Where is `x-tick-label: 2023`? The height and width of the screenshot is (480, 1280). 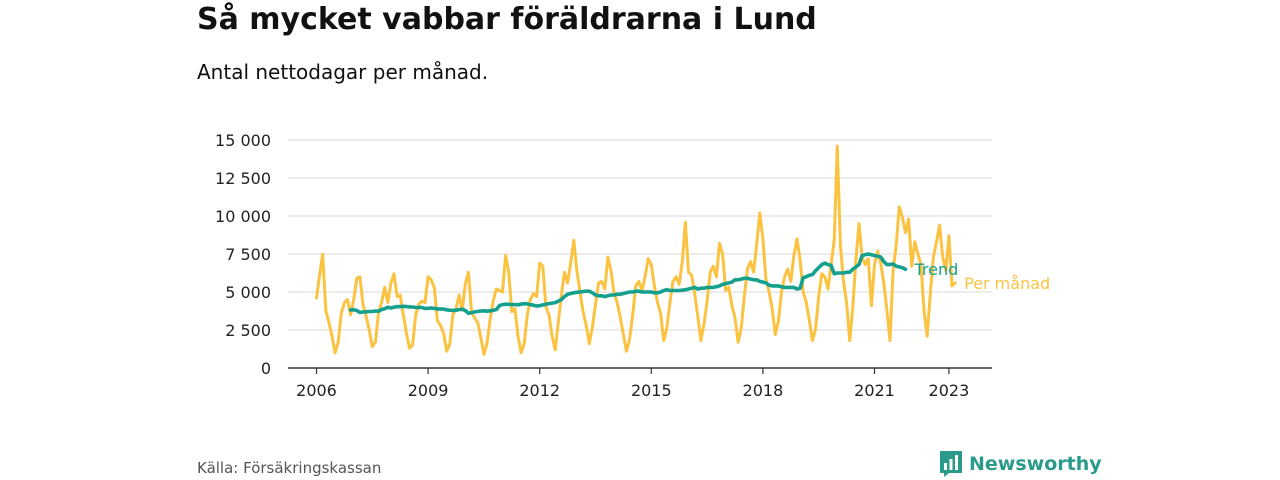 x-tick-label: 2023 is located at coordinates (949, 390).